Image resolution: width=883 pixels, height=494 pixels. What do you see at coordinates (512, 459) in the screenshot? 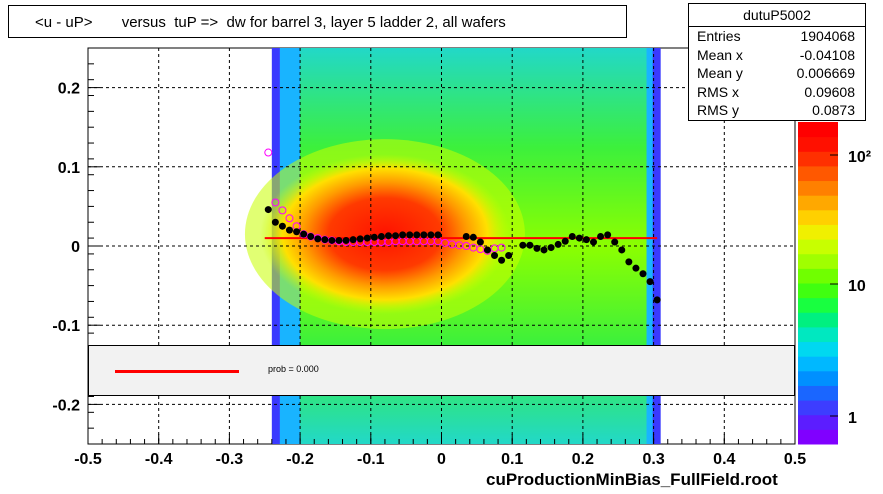
I see `x-tick-label: 0.1` at bounding box center [512, 459].